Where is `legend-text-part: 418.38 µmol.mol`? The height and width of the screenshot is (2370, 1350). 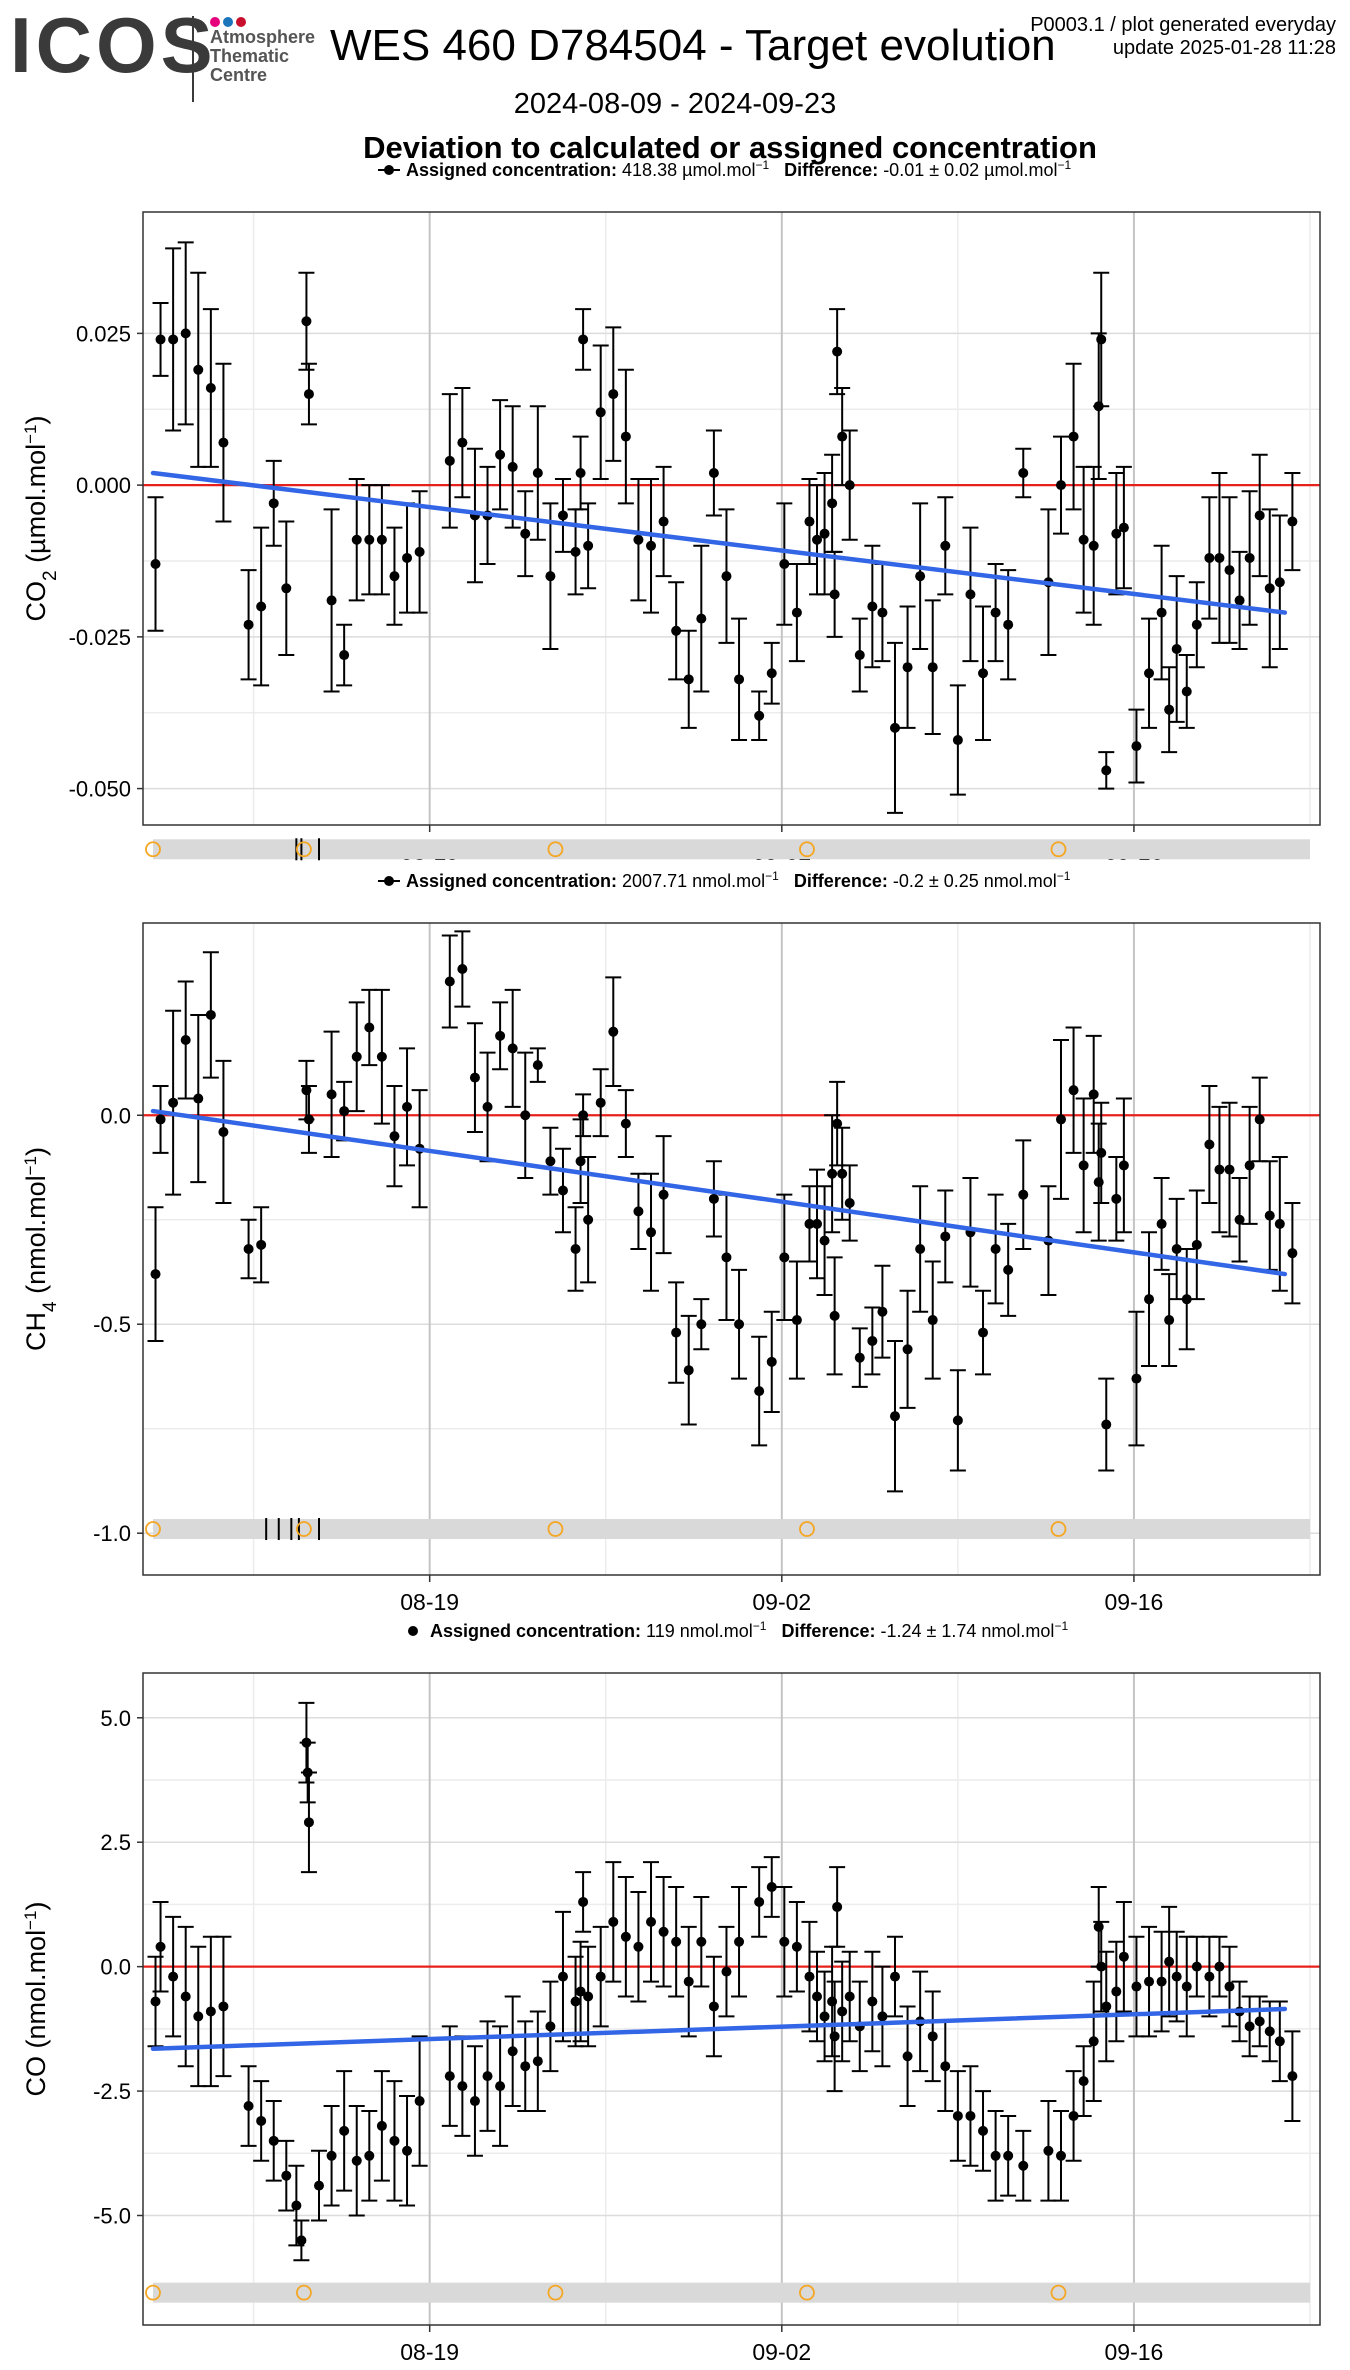 legend-text-part: 418.38 µmol.mol is located at coordinates (688, 170).